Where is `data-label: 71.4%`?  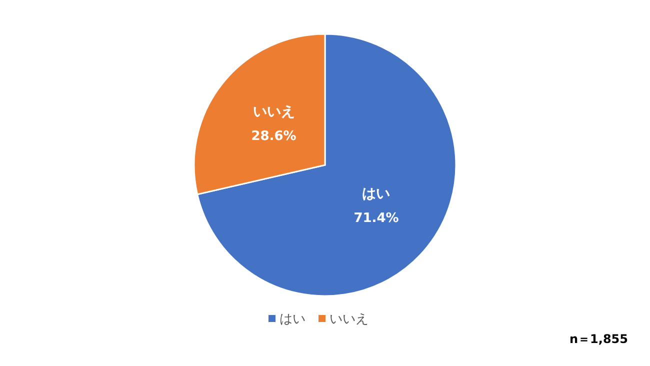
data-label: 71.4% is located at coordinates (376, 218).